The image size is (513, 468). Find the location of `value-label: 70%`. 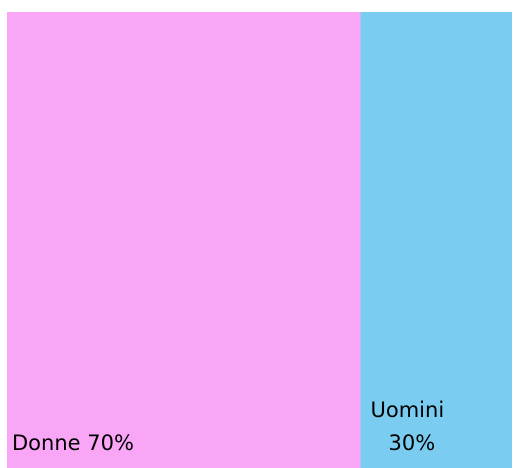

value-label: 70% is located at coordinates (110, 443).